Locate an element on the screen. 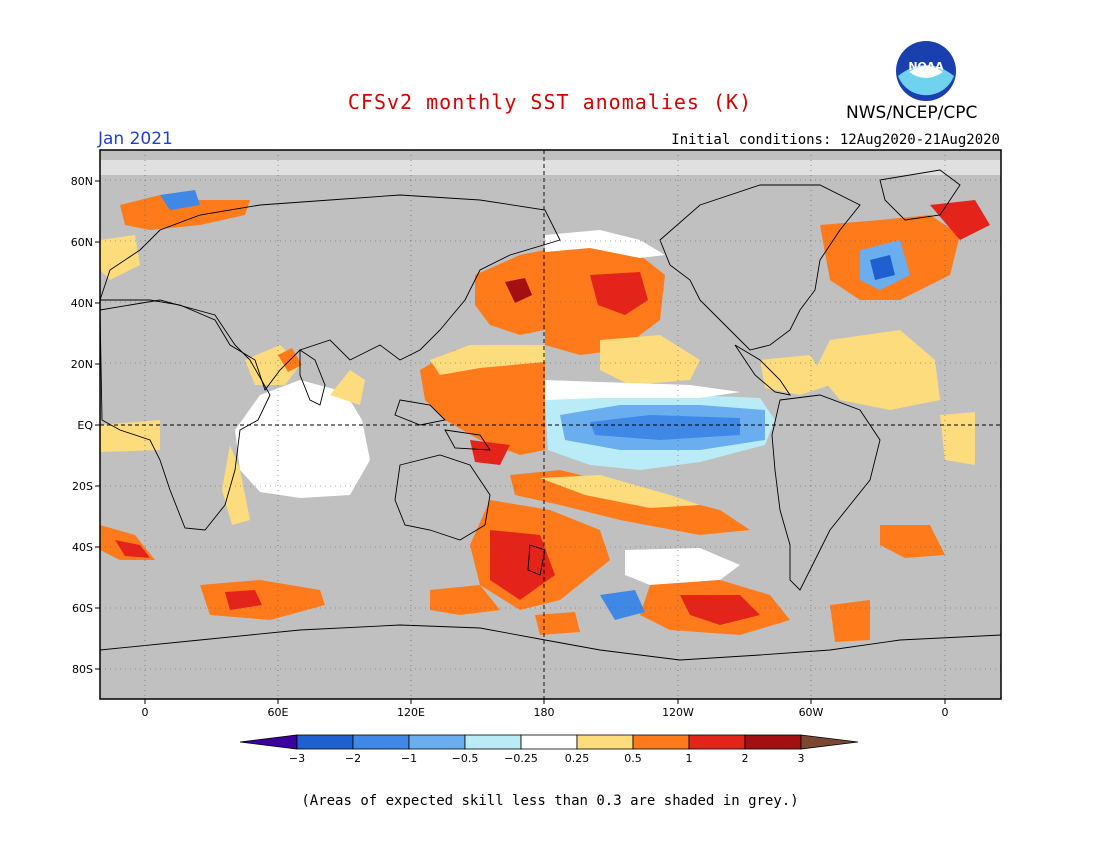  lat-label: 80N is located at coordinates (82, 181).